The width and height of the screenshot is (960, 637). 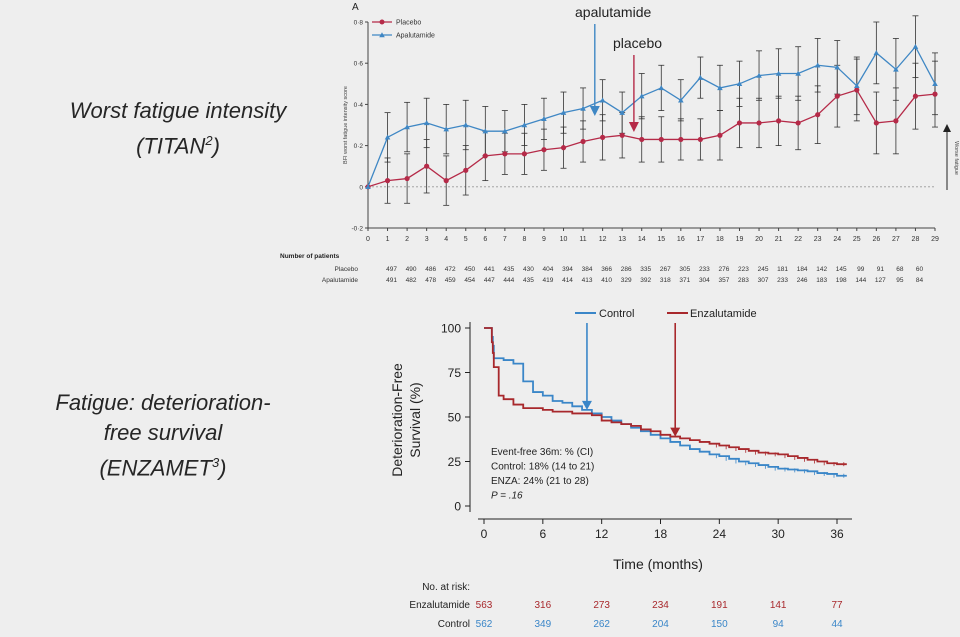 What do you see at coordinates (347, 269) in the screenshot?
I see `patients-row-label: Placebo` at bounding box center [347, 269].